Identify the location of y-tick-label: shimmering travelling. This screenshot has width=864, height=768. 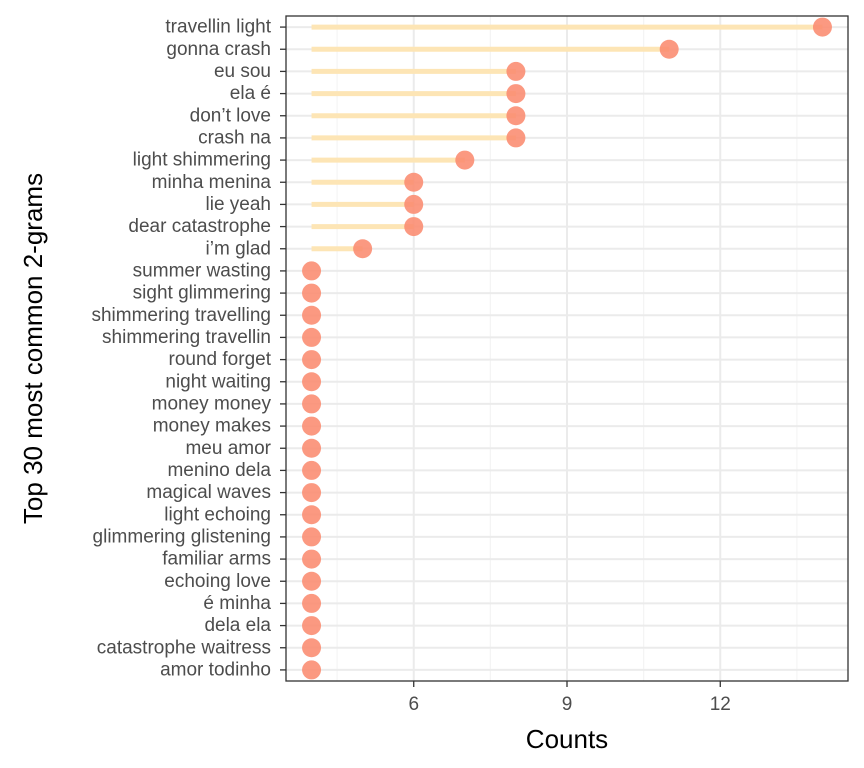
(181, 315).